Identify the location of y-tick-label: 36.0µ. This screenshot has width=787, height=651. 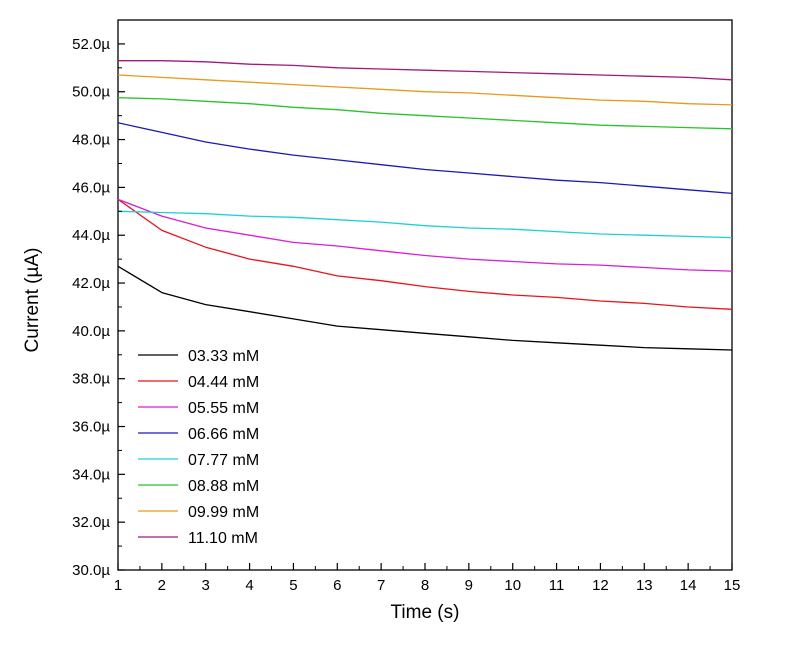
(91, 427).